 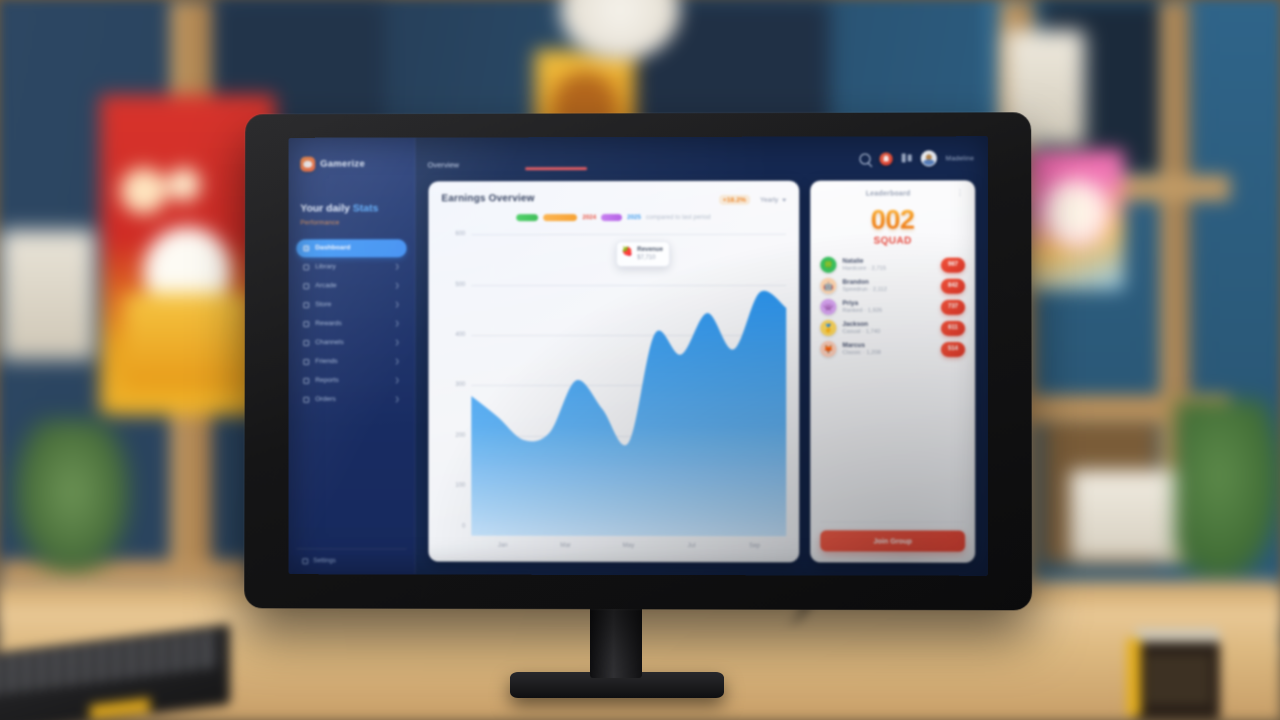 What do you see at coordinates (893, 349) in the screenshot?
I see `list-item: 🦊 Marcus Classic · 1,208 514` at bounding box center [893, 349].